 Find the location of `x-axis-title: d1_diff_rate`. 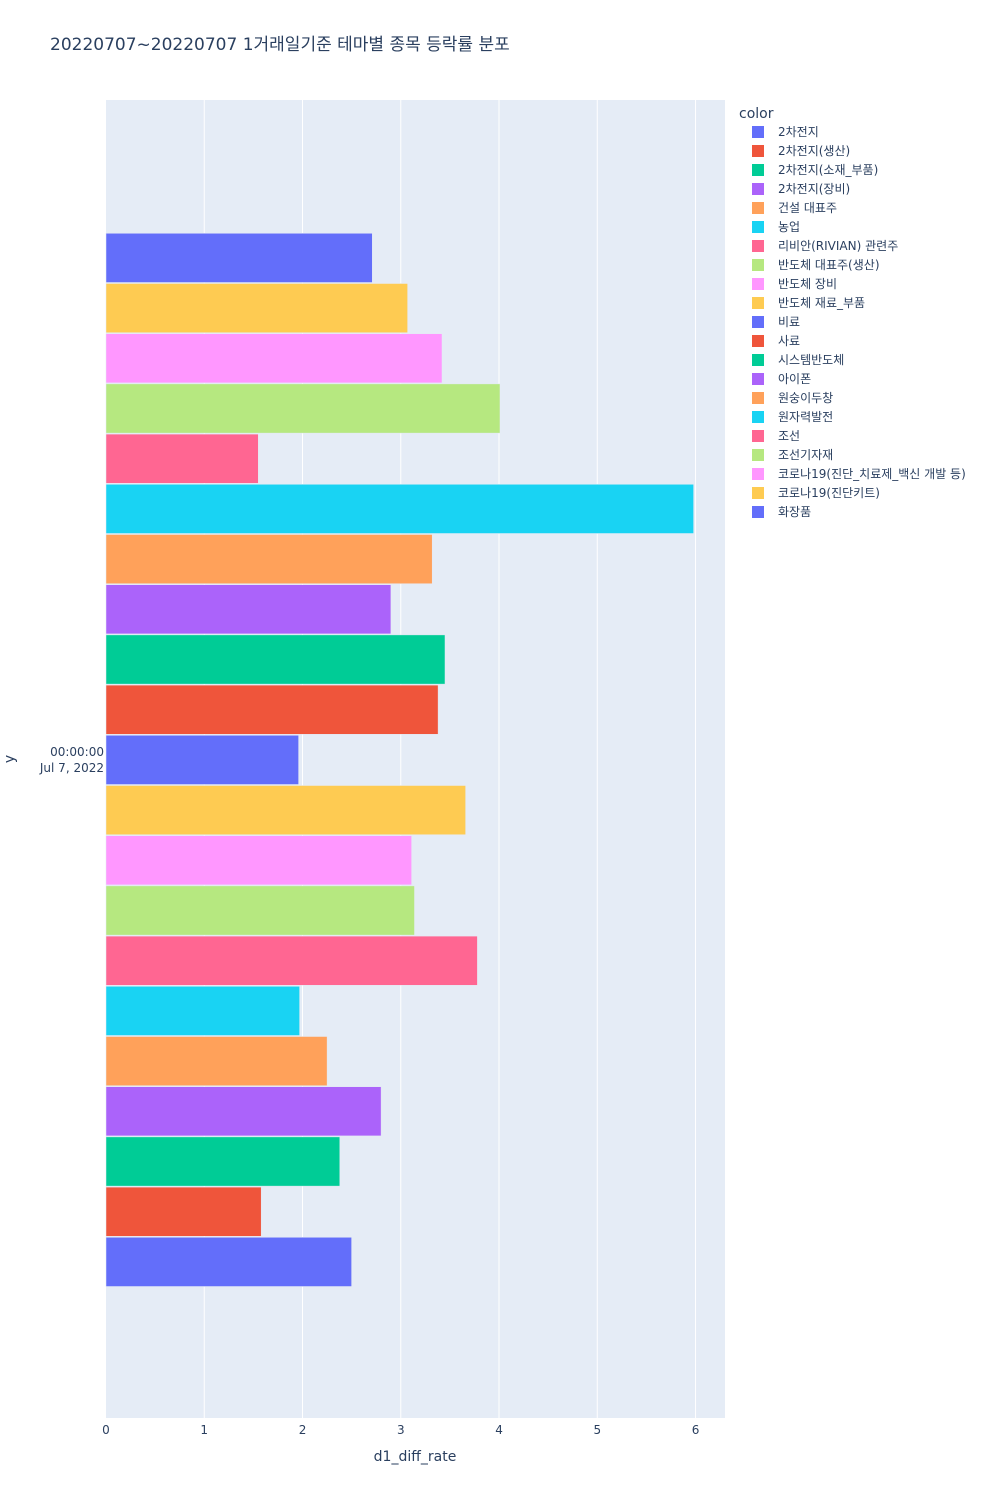

x-axis-title: d1_diff_rate is located at coordinates (415, 1457).